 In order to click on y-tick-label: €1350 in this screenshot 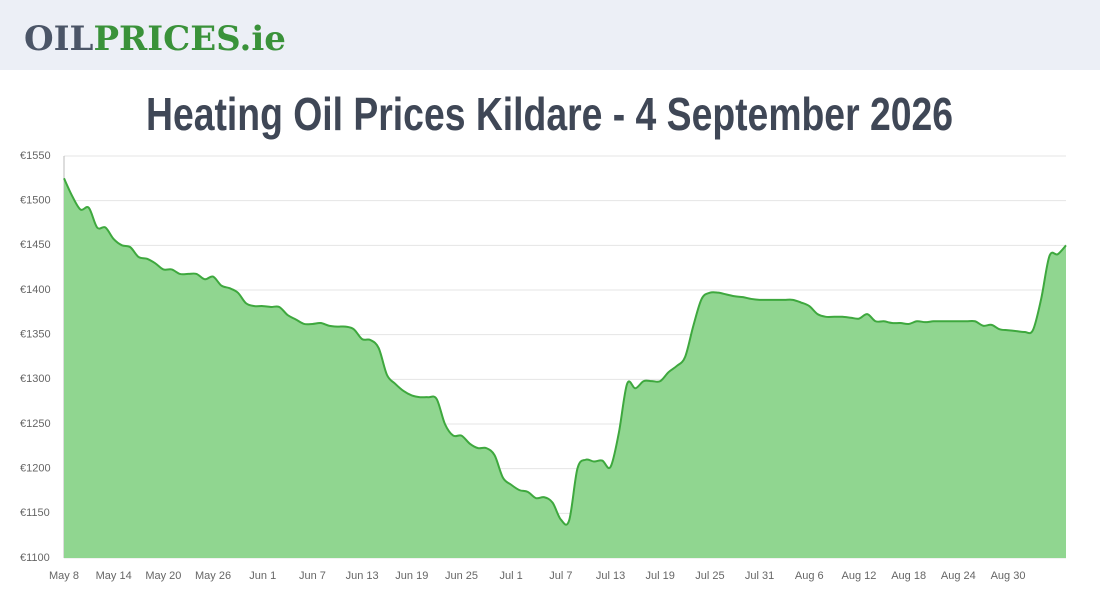, I will do `click(35, 335)`.